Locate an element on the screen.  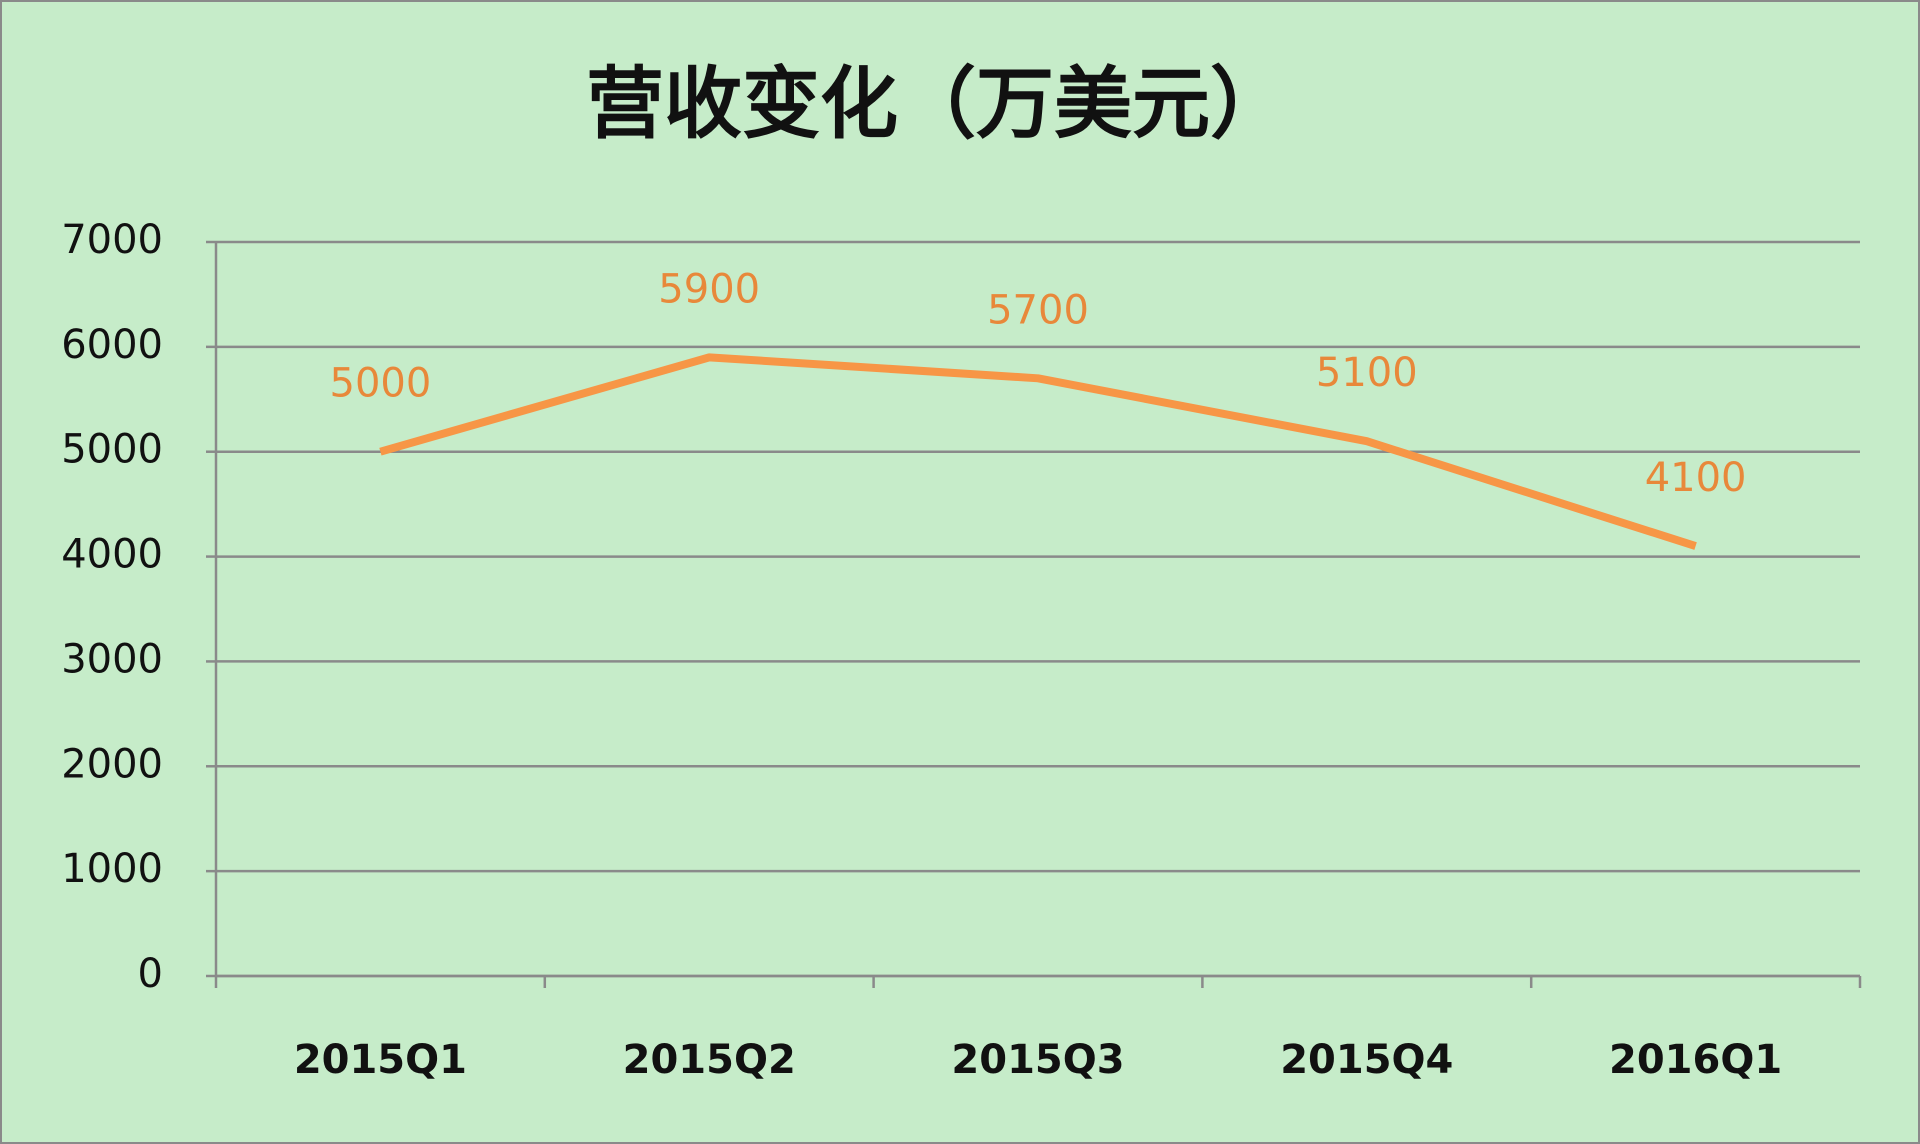
y-tick-label: 7000 is located at coordinates (112, 240).